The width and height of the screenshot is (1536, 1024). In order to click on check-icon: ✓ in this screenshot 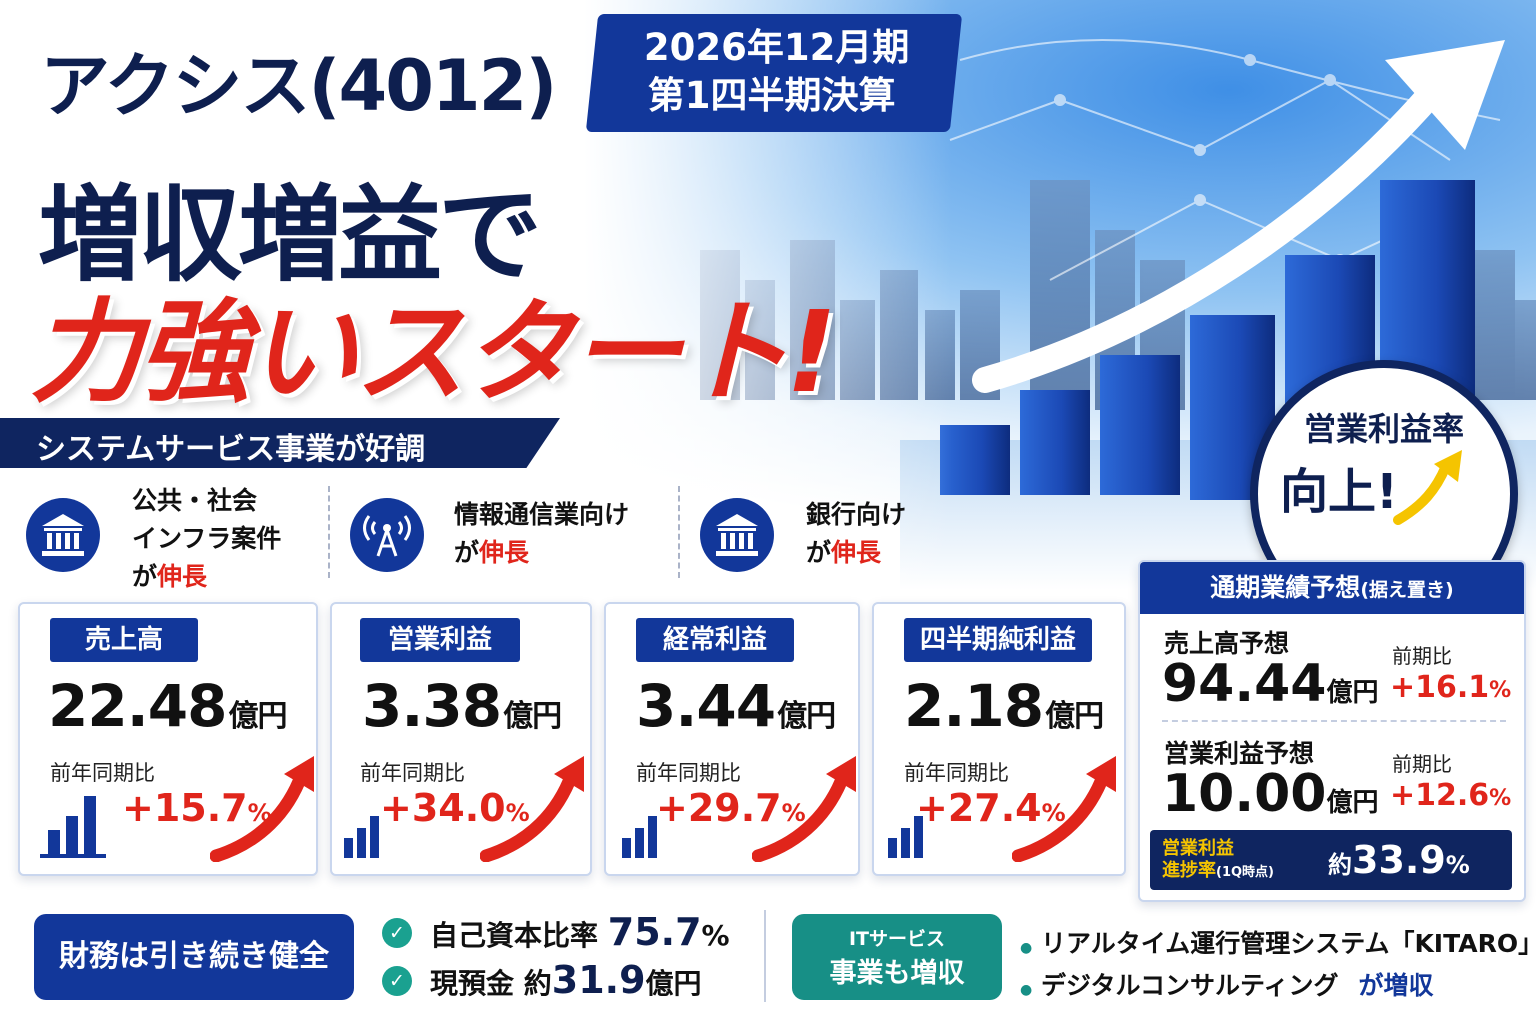, I will do `click(397, 933)`.